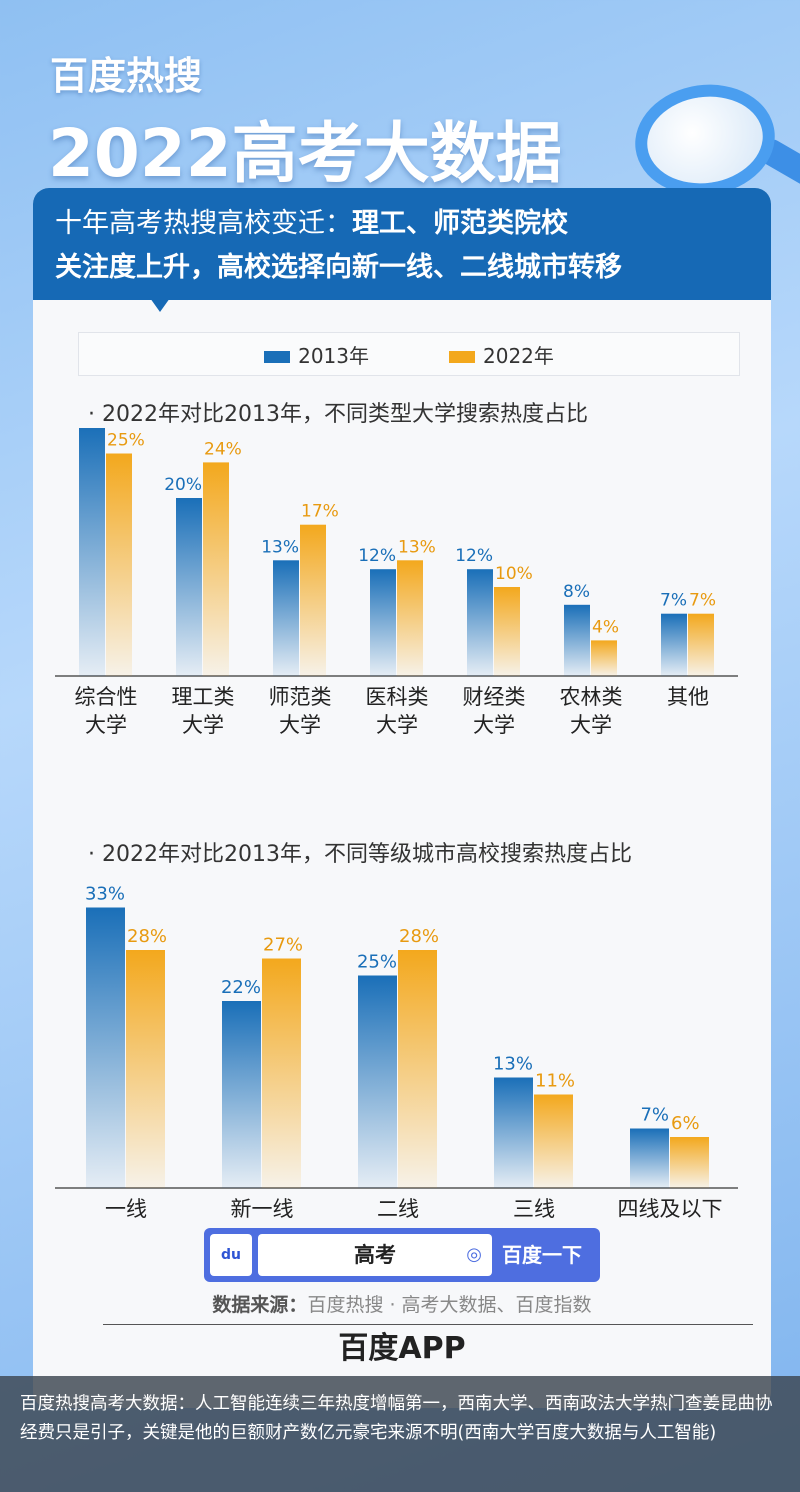 Image resolution: width=800 pixels, height=1492 pixels. I want to click on category-label: 农林类, so click(591, 697).